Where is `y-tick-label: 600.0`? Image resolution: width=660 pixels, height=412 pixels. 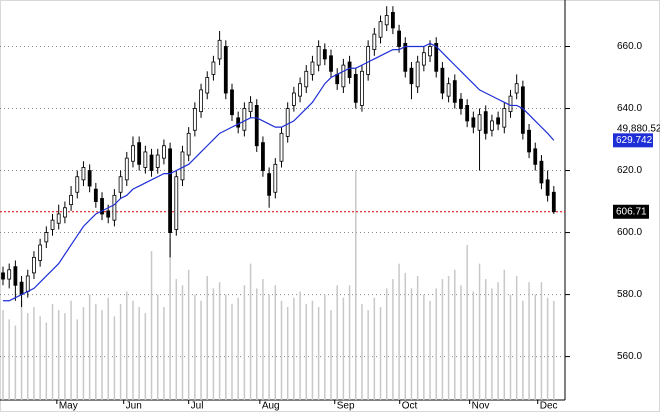
y-tick-label: 600.0 is located at coordinates (629, 232).